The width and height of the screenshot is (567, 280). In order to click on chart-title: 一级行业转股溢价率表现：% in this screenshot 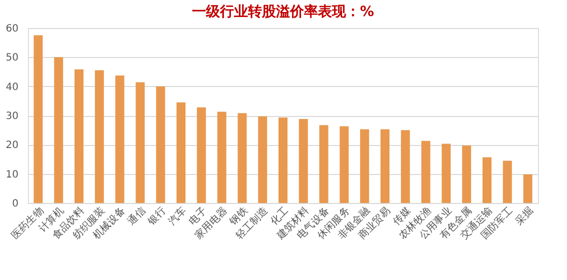, I will do `click(283, 11)`.